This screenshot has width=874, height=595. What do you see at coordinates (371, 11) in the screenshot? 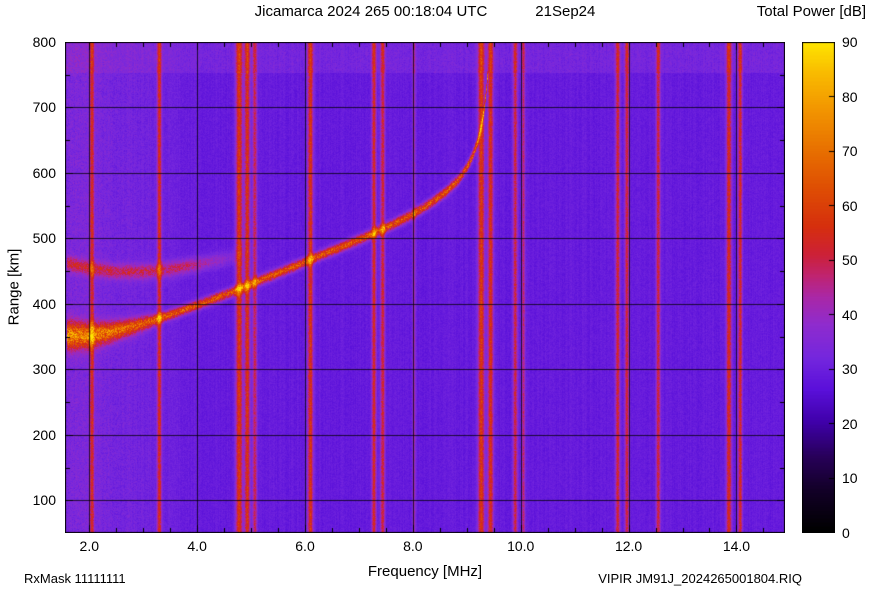
I see `plot-title: Jicamarca 2024 265 00:18:04 UTC` at bounding box center [371, 11].